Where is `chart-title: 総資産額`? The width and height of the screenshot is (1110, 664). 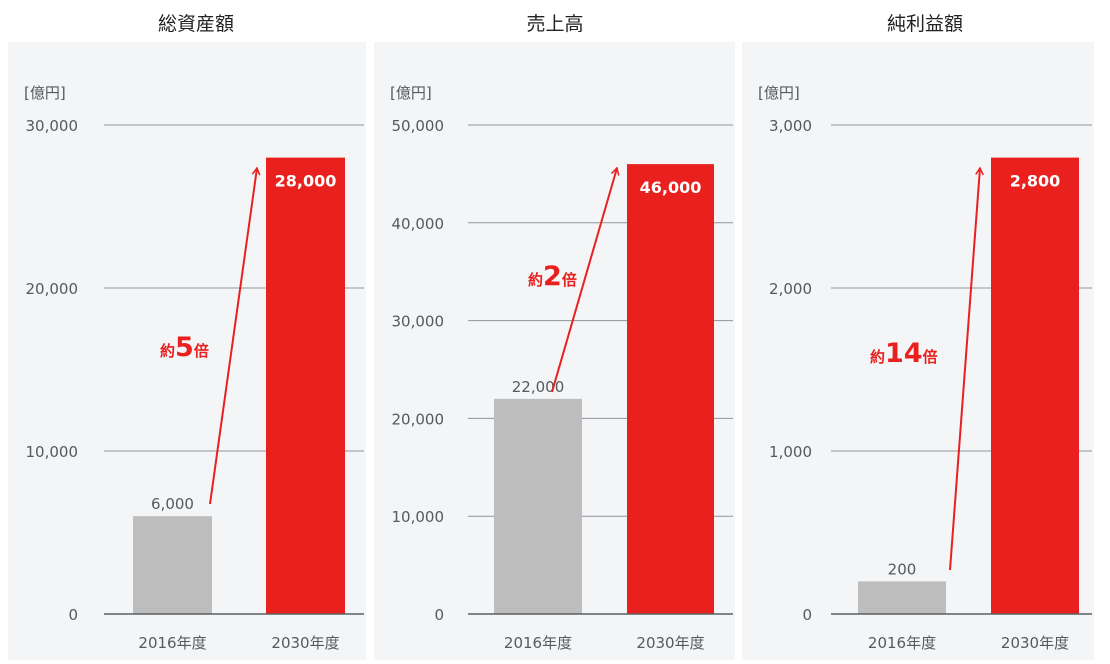 chart-title: 総資産額 is located at coordinates (196, 24).